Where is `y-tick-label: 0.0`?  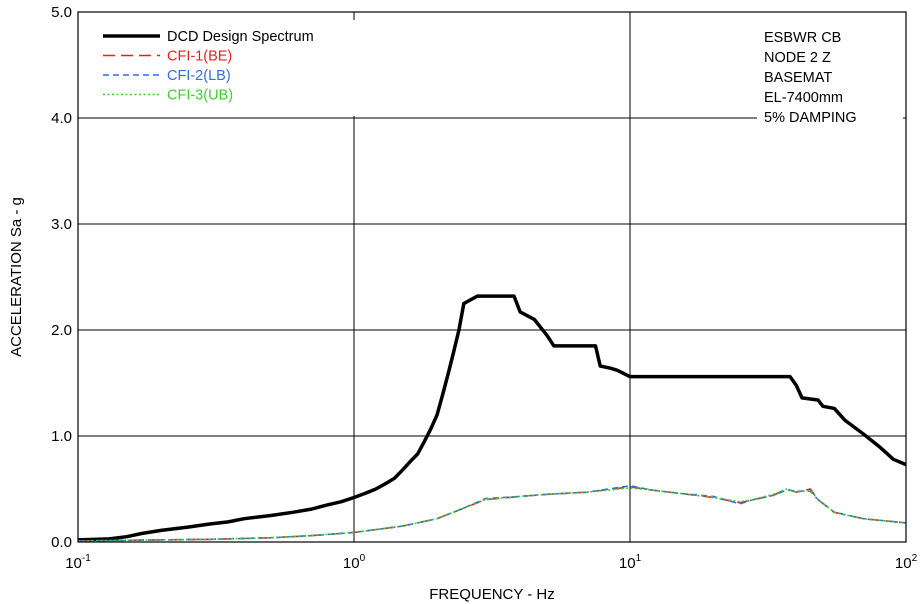 y-tick-label: 0.0 is located at coordinates (61, 542).